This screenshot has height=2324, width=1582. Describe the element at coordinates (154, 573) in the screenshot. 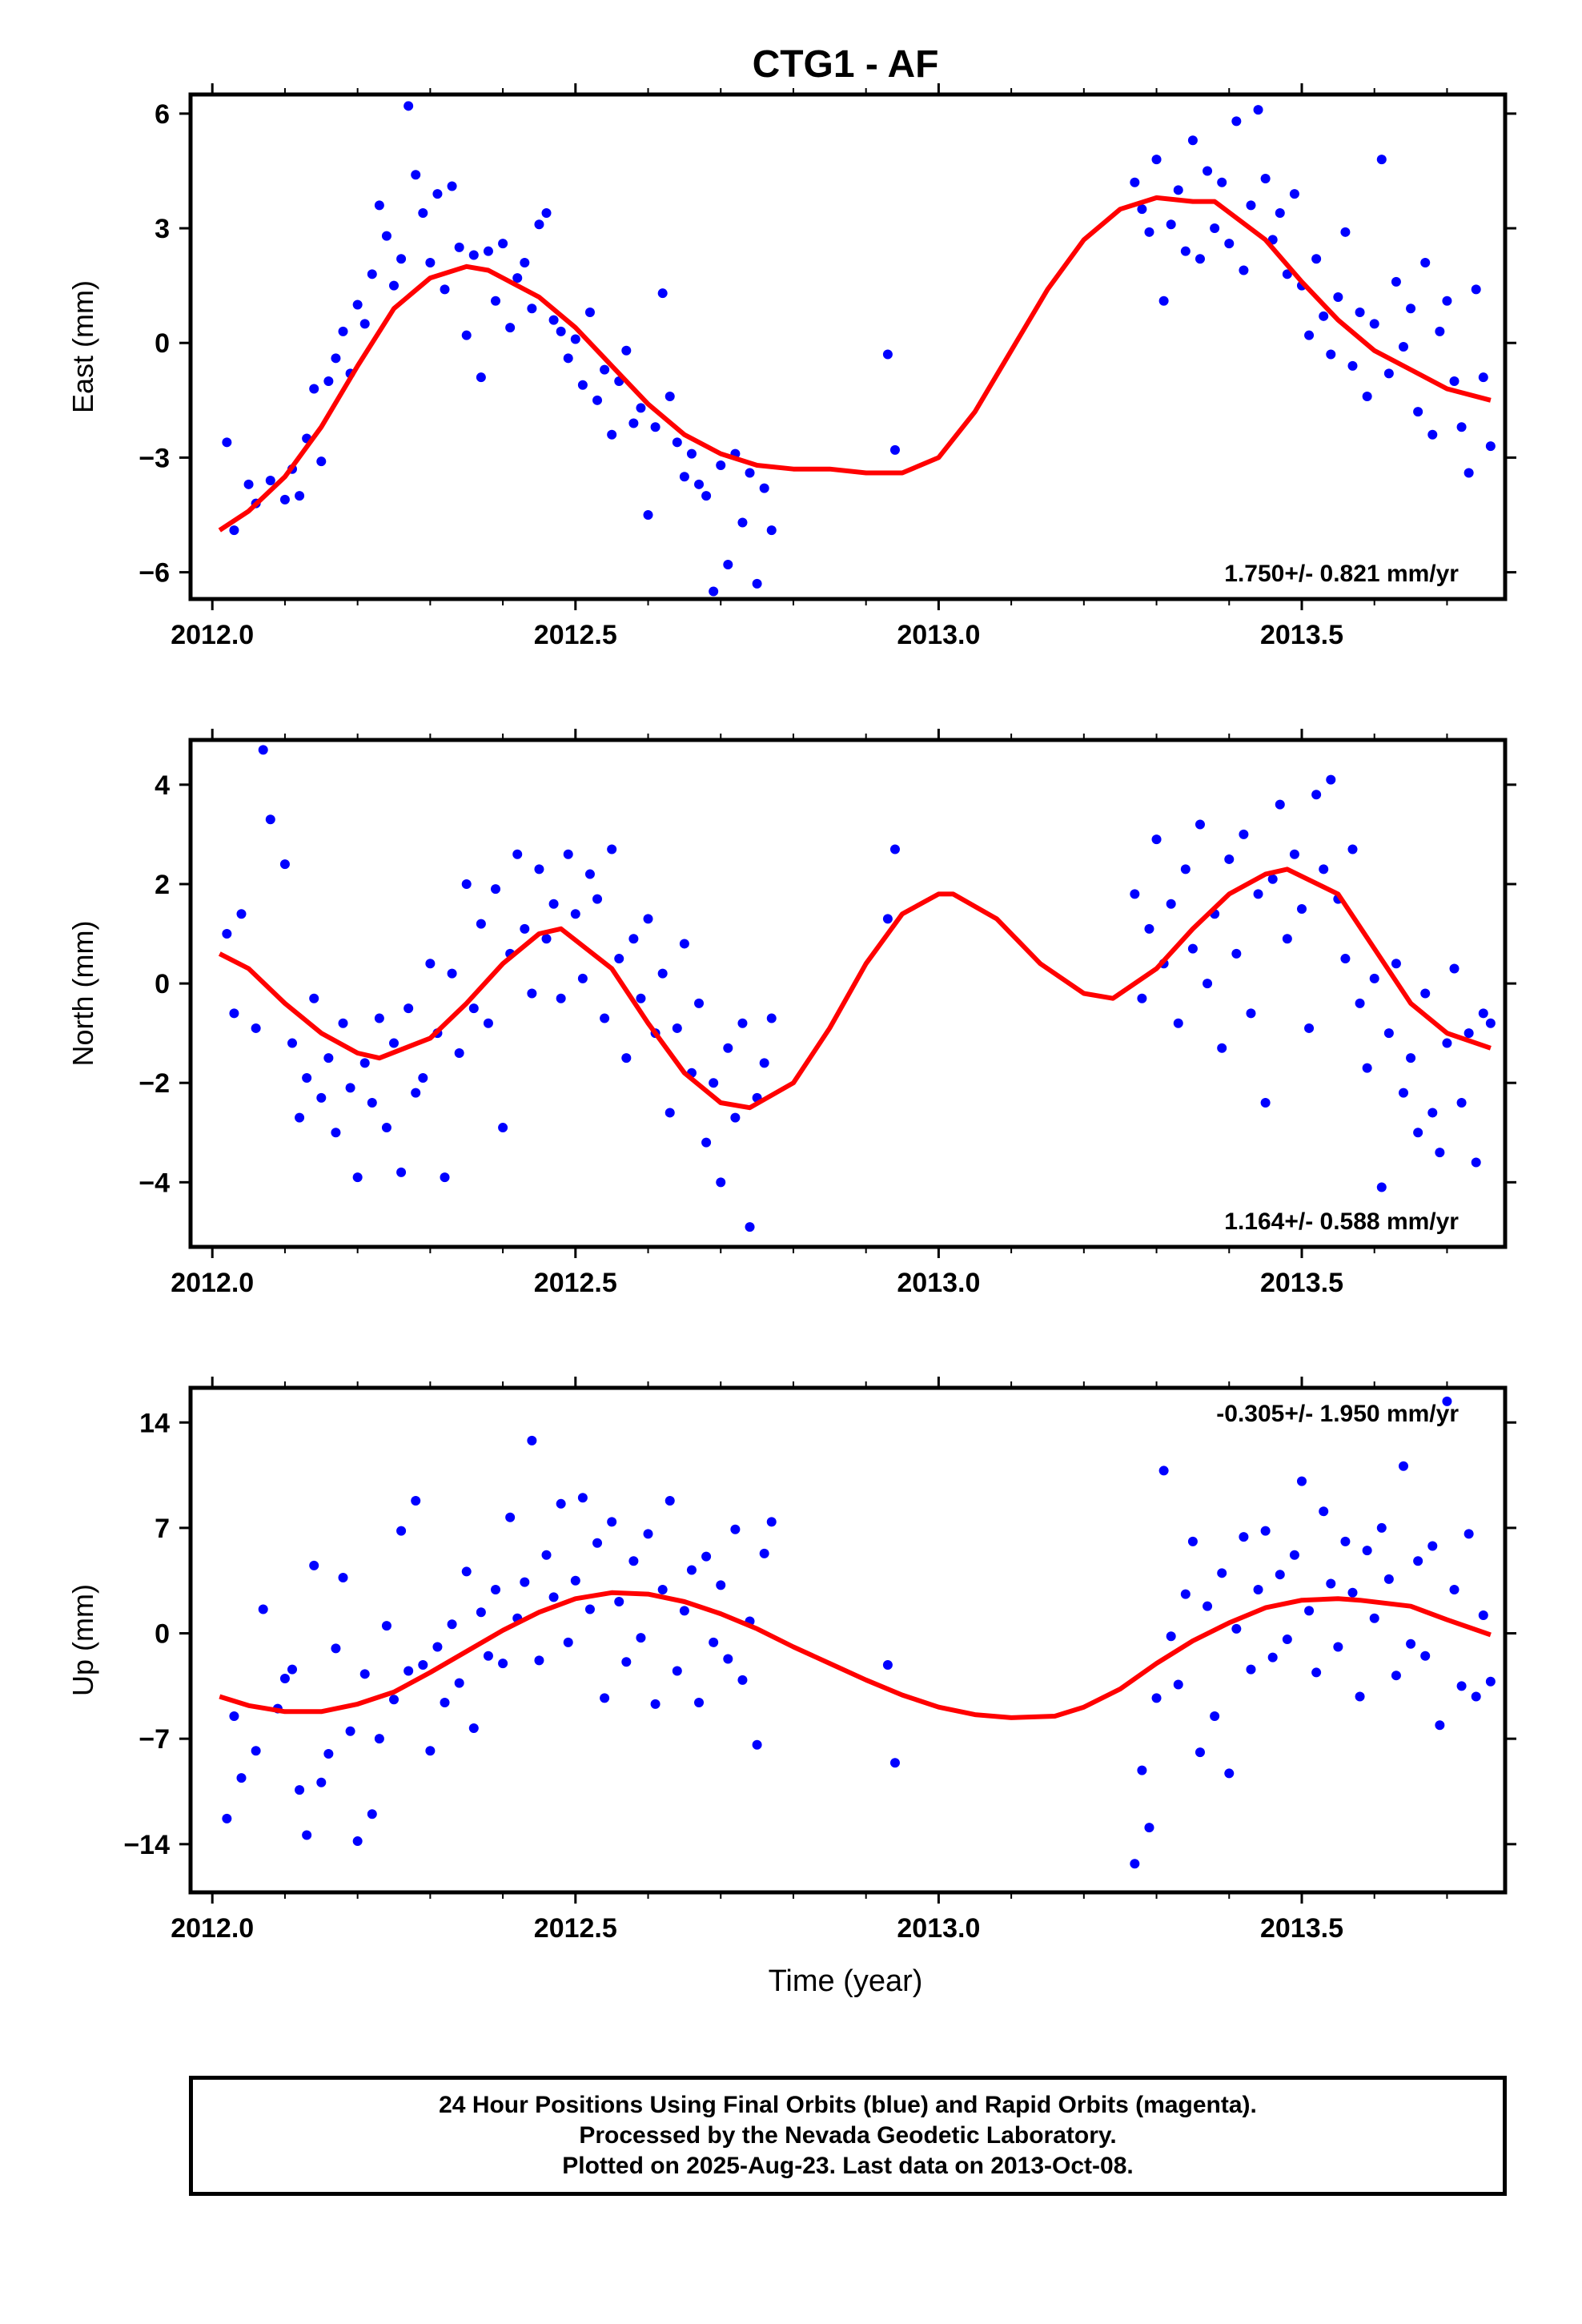

I see `east-y-tick-label: −6` at that location.